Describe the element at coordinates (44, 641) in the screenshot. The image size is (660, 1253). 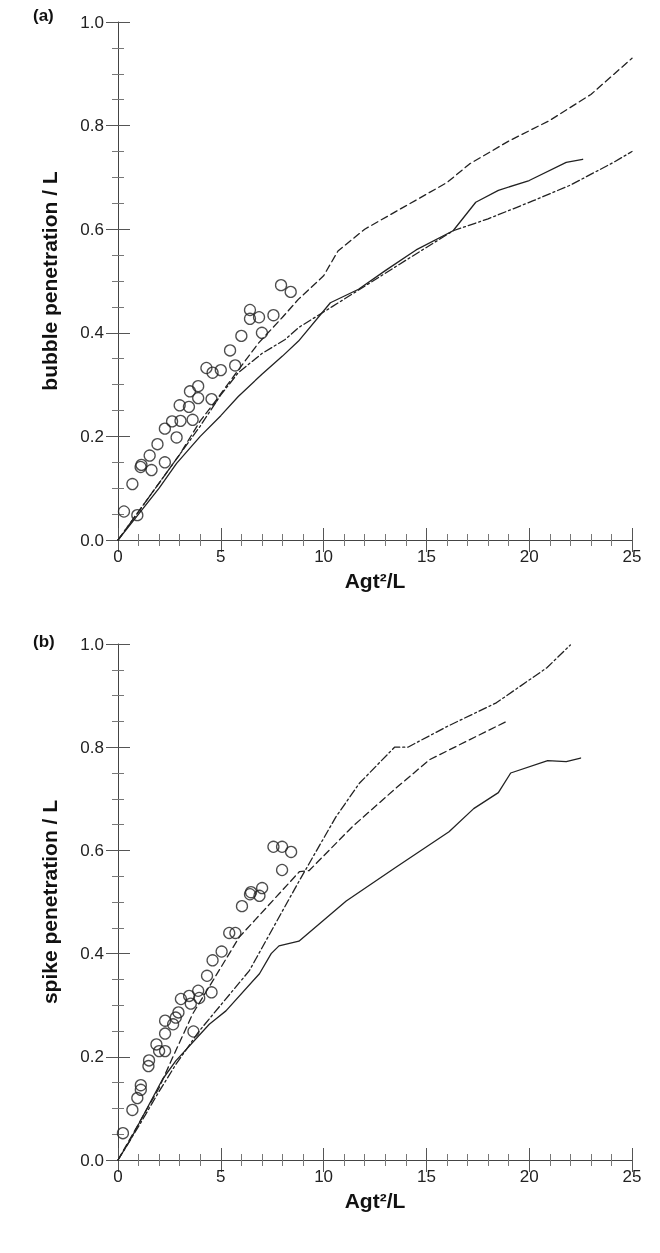
I see `chart-title: (b)` at that location.